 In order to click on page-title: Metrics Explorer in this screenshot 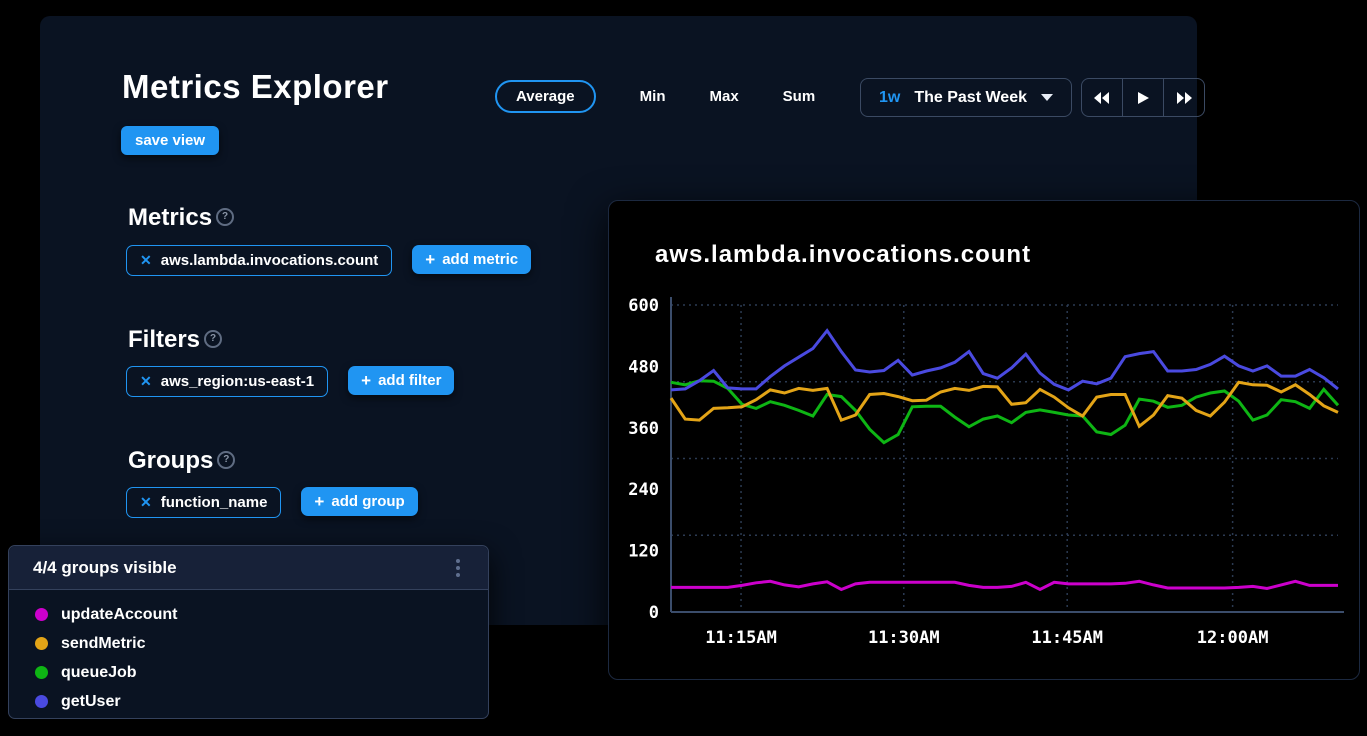, I will do `click(255, 86)`.